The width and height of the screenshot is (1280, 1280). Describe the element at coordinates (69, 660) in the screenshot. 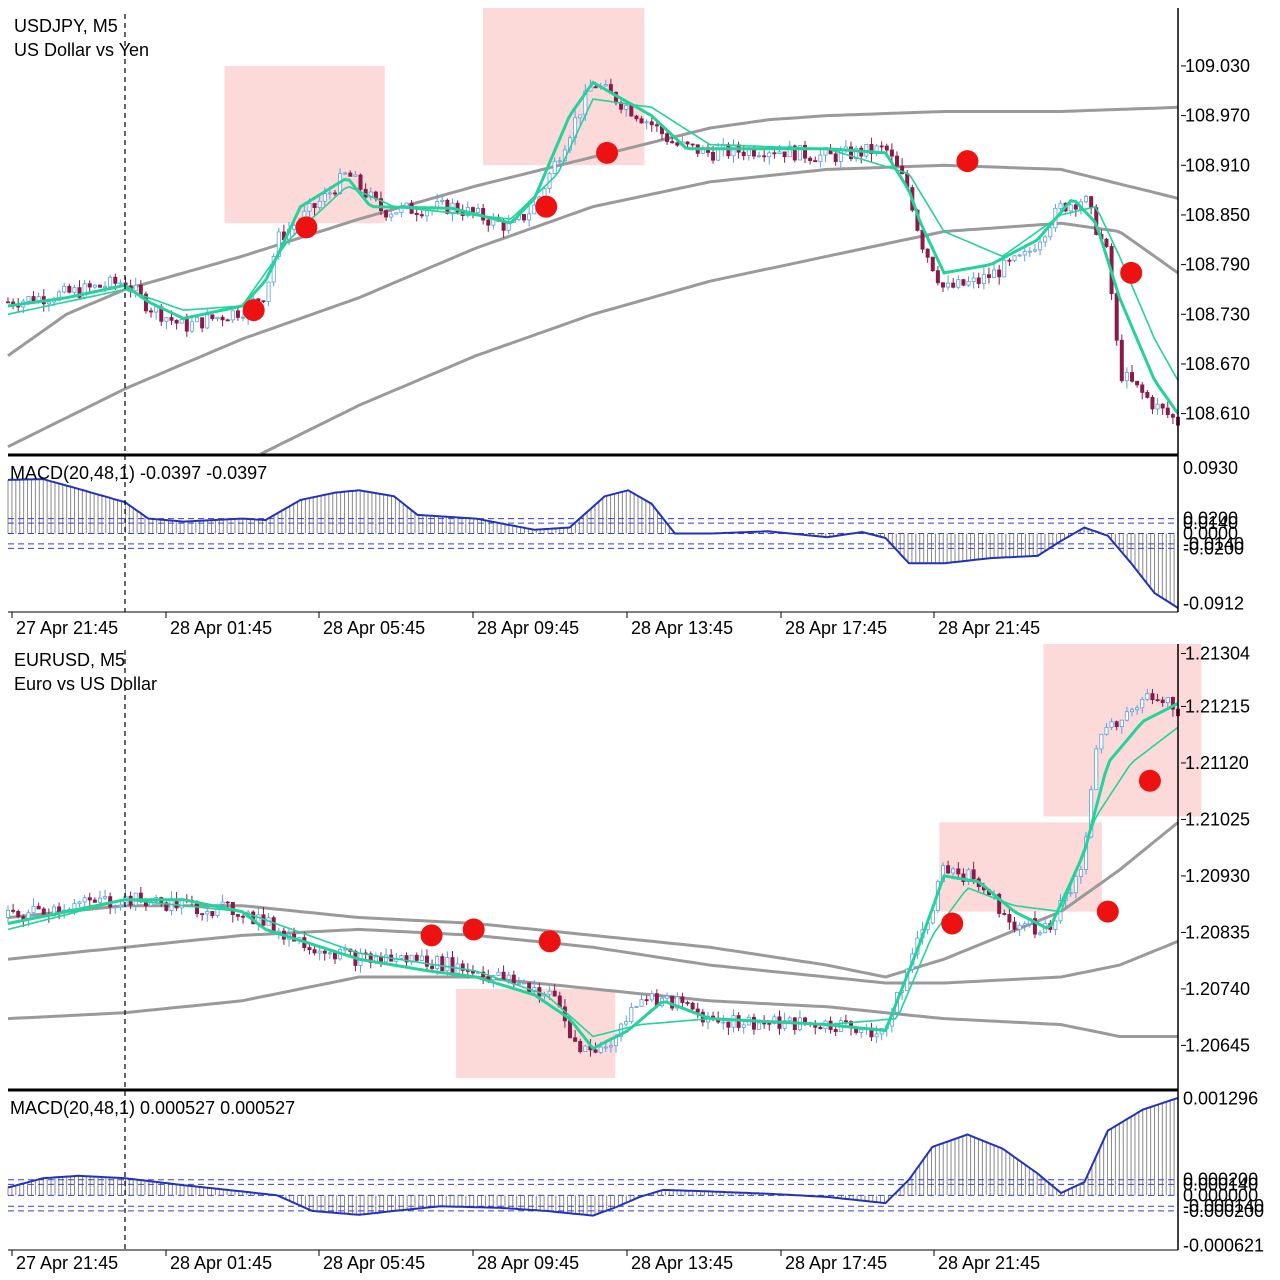

I see `eurusd-symbol-title: EURUSD, M5` at that location.